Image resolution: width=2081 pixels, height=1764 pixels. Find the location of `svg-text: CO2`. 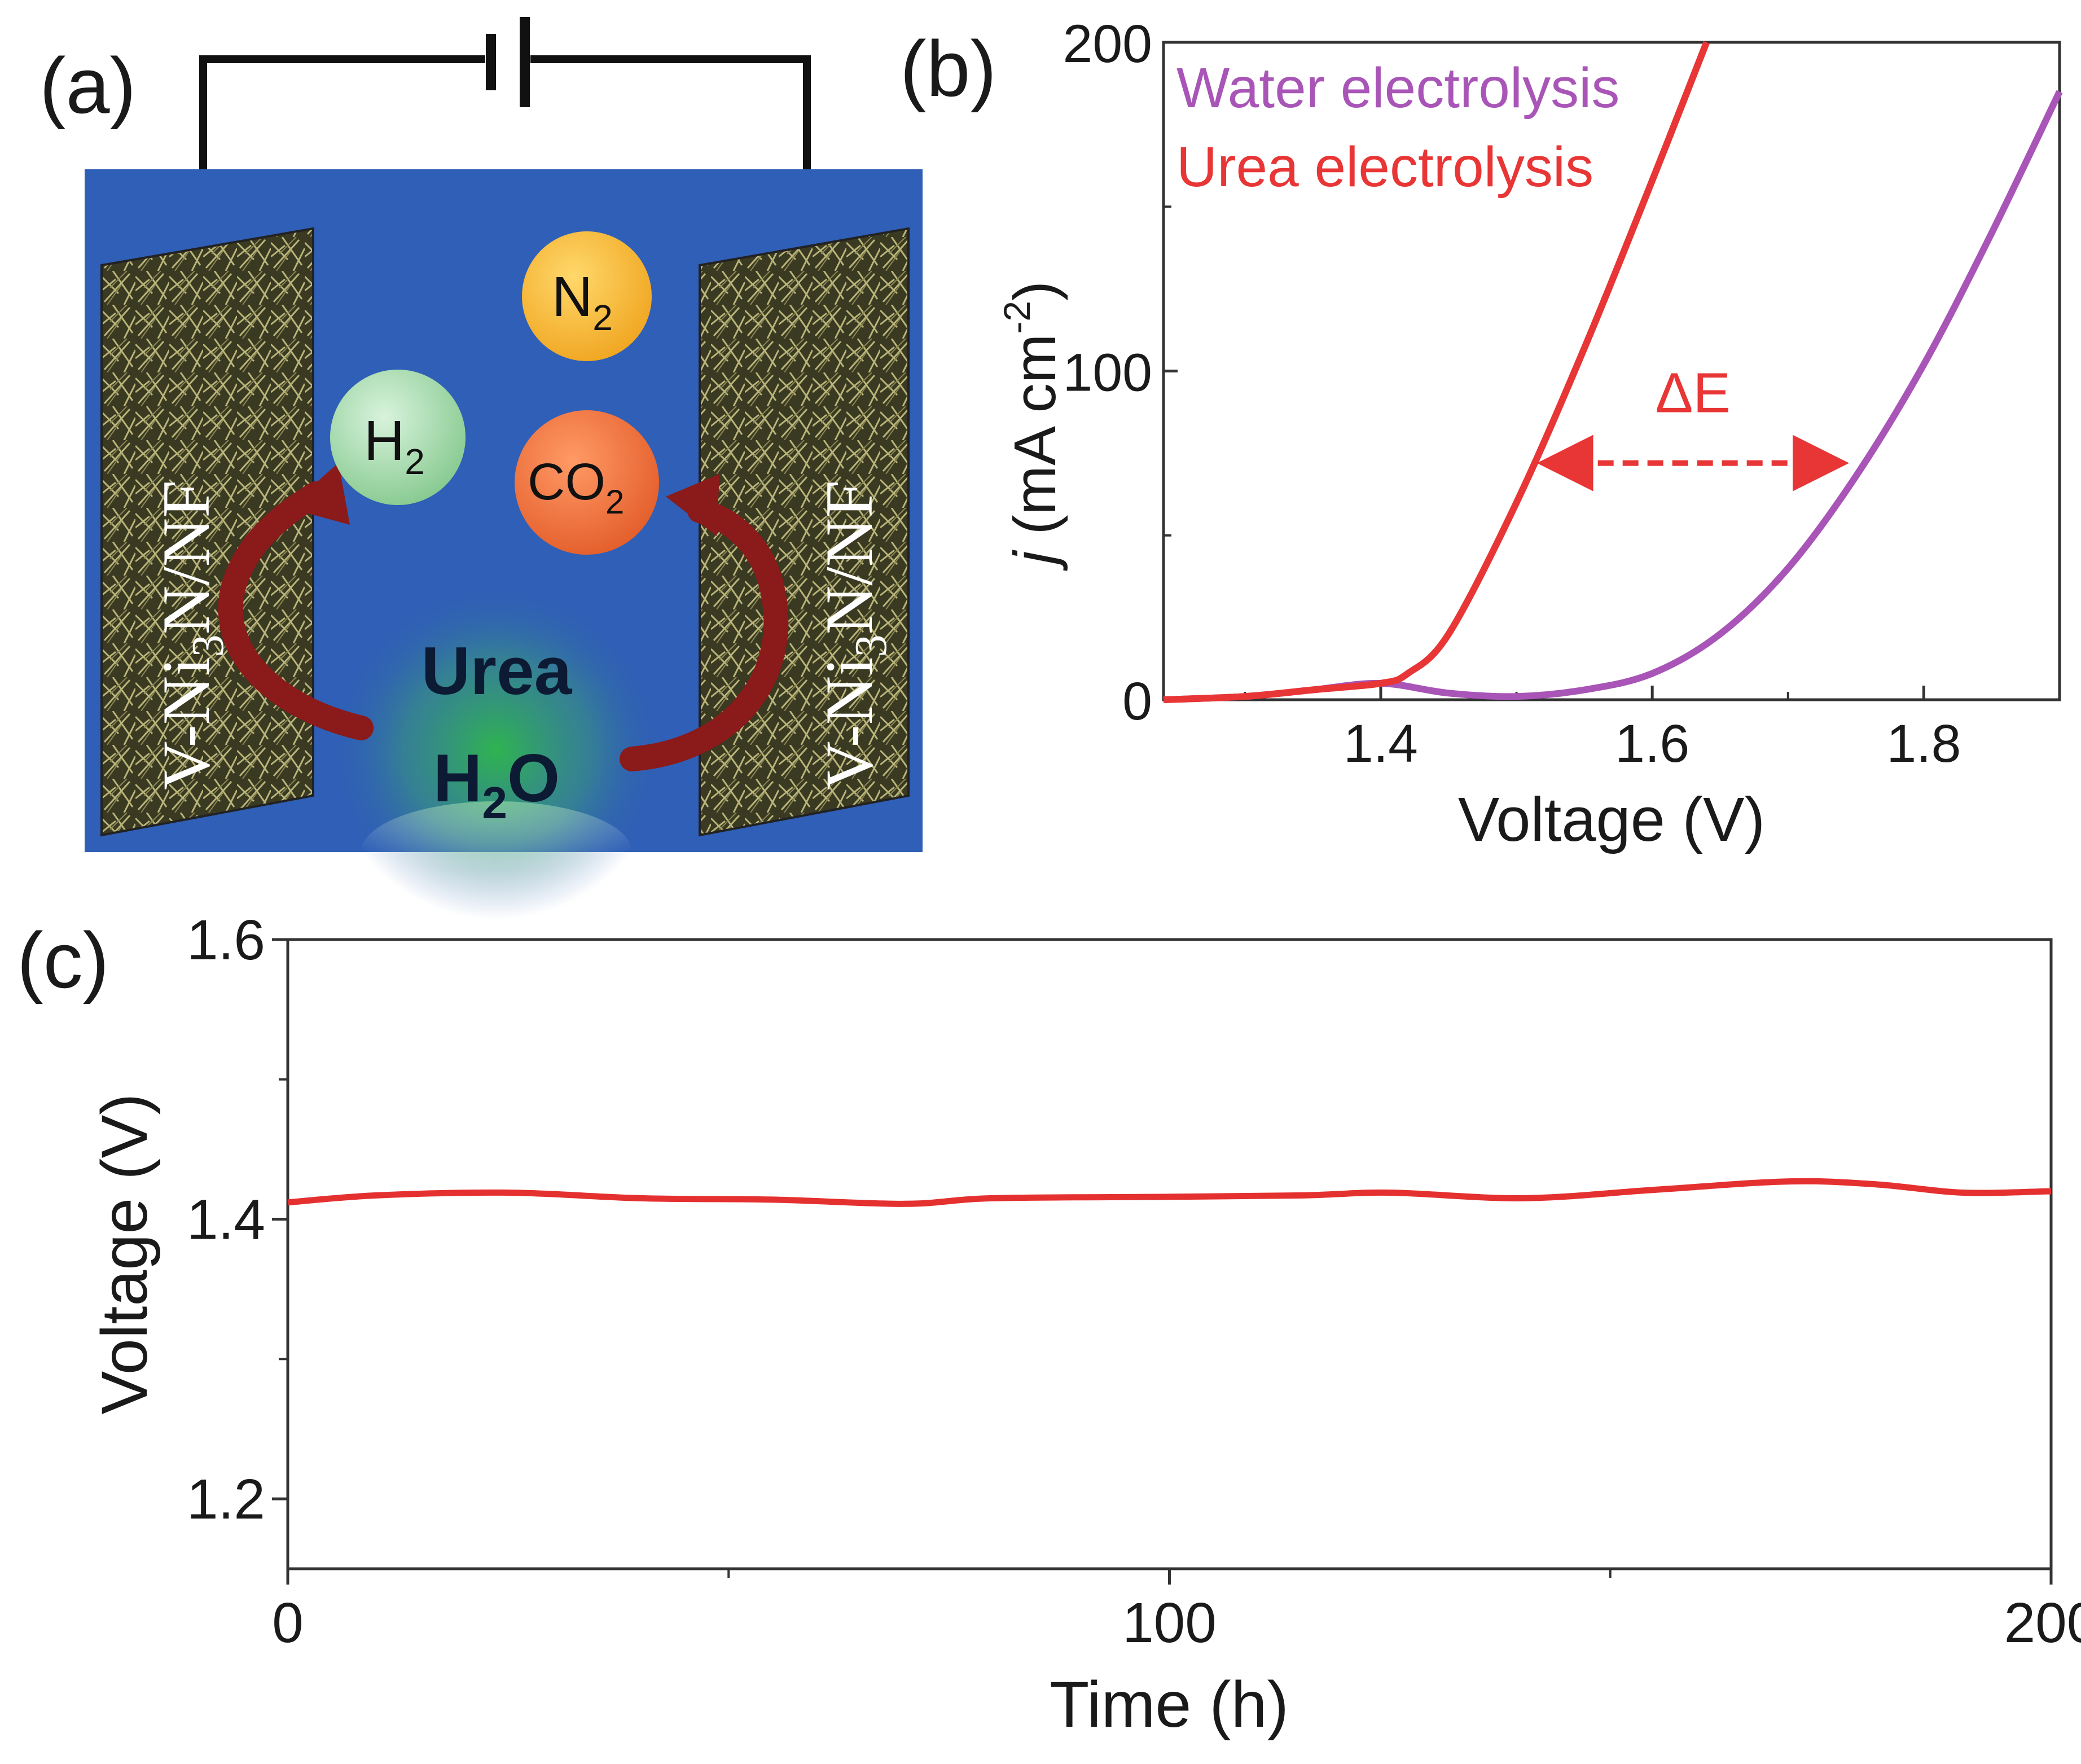

svg-text: CO2 is located at coordinates (576, 487).